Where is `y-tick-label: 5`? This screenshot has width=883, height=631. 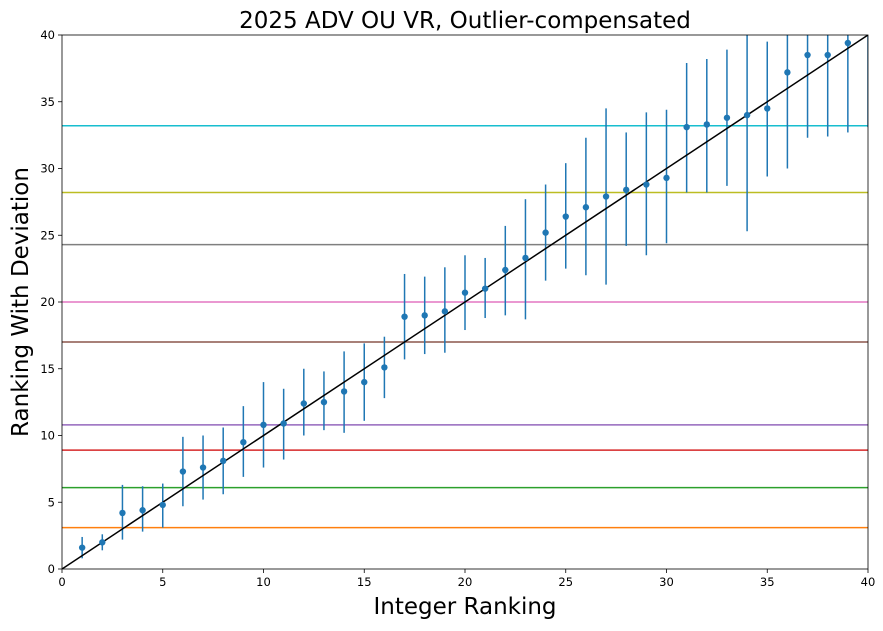 y-tick-label: 5 is located at coordinates (51, 502).